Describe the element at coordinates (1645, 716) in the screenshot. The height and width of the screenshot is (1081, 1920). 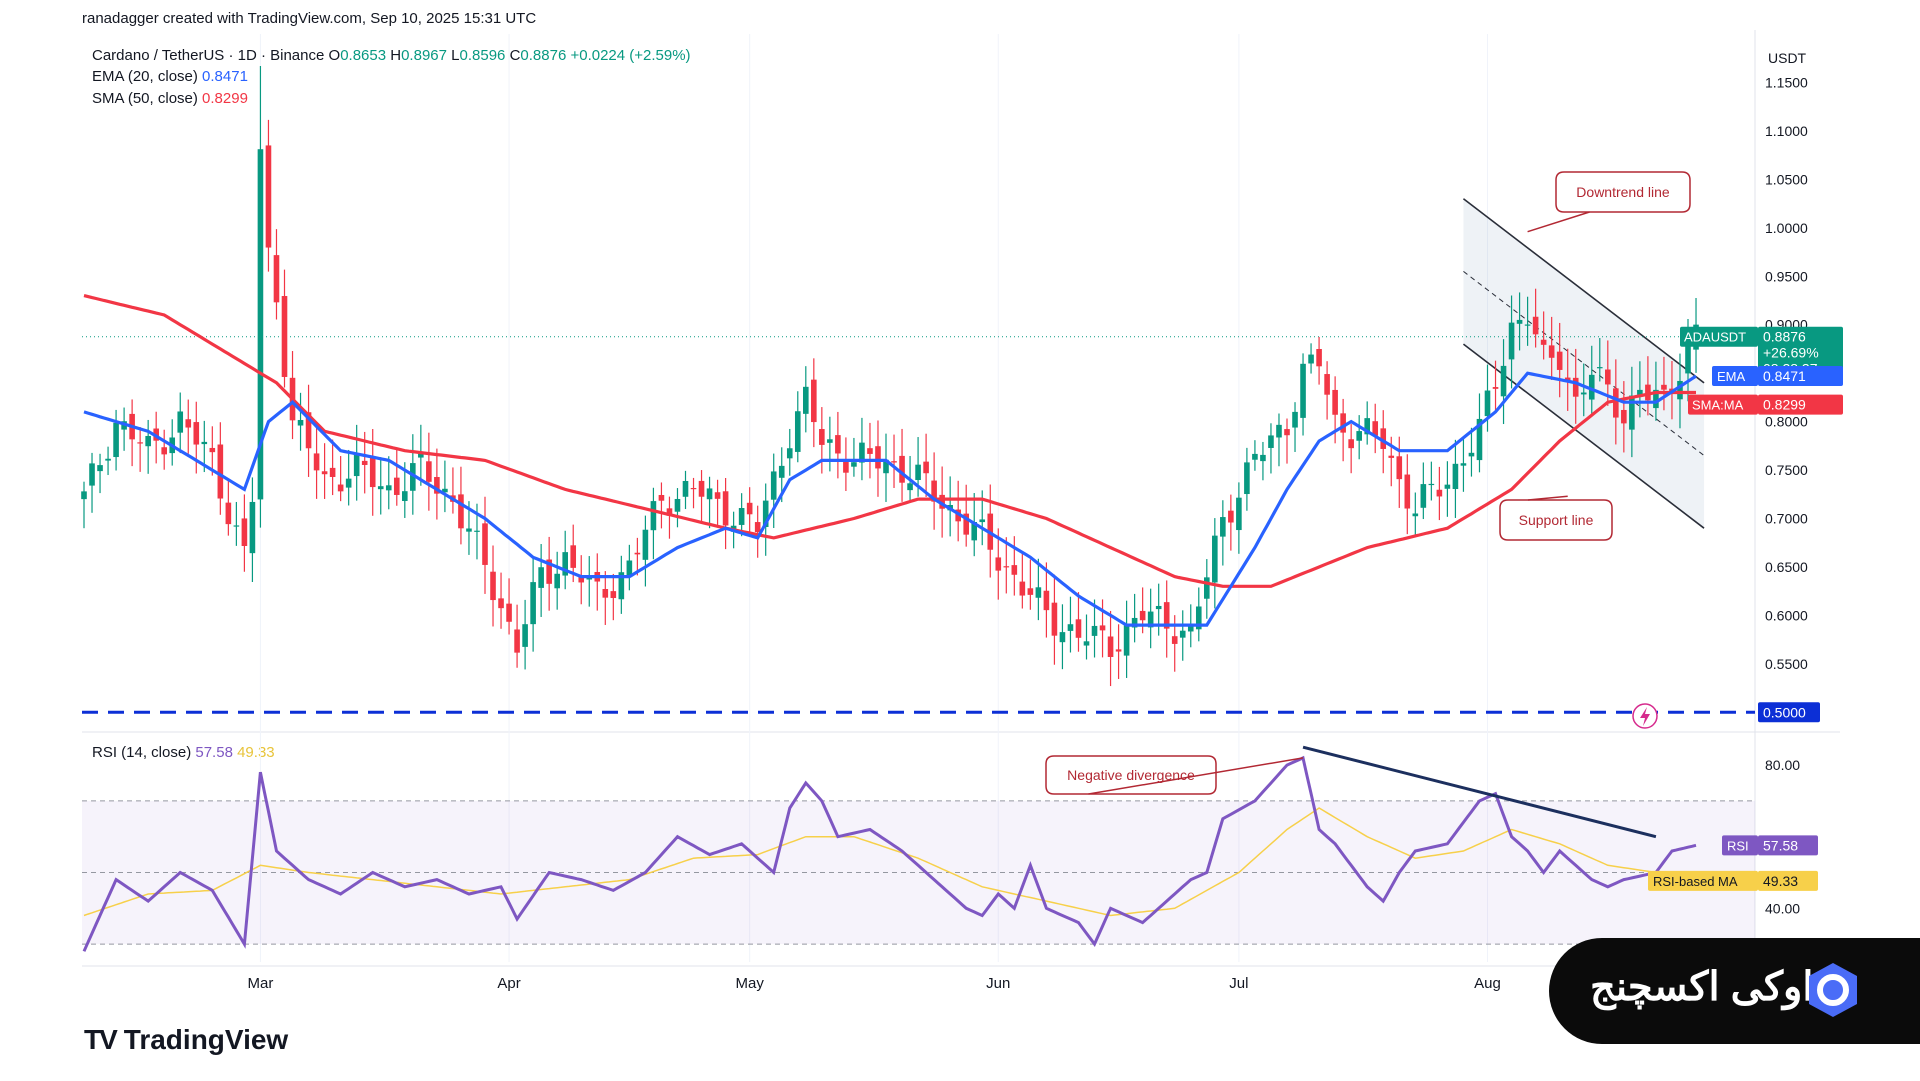
I see `alert-bolt-glyph` at that location.